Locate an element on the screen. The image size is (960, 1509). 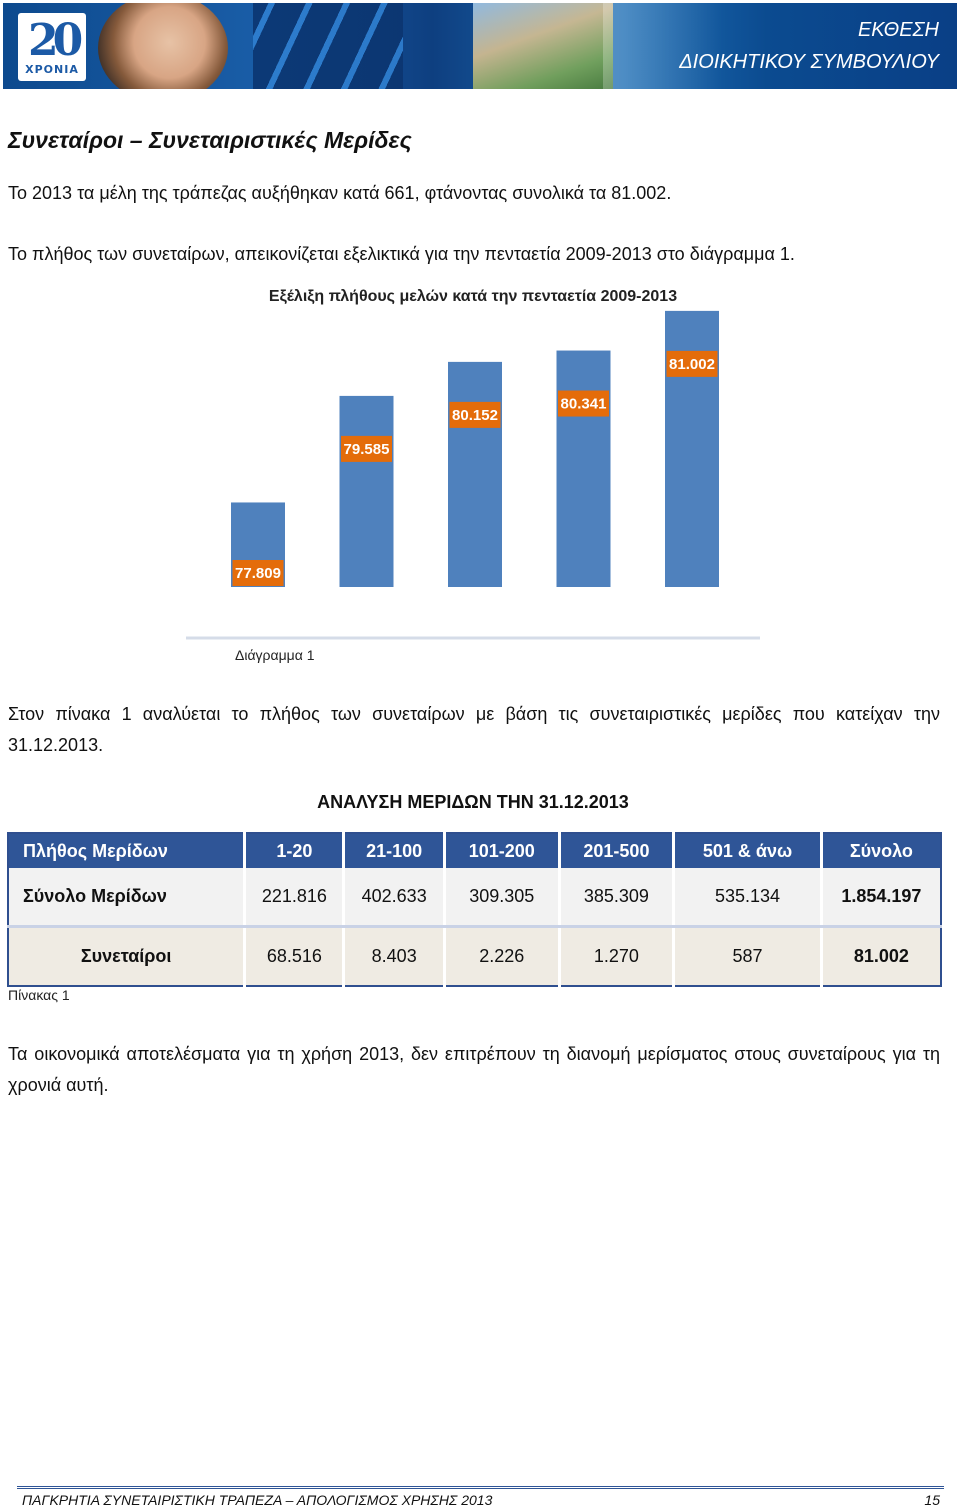
footer-divider is located at coordinates (480, 1487).